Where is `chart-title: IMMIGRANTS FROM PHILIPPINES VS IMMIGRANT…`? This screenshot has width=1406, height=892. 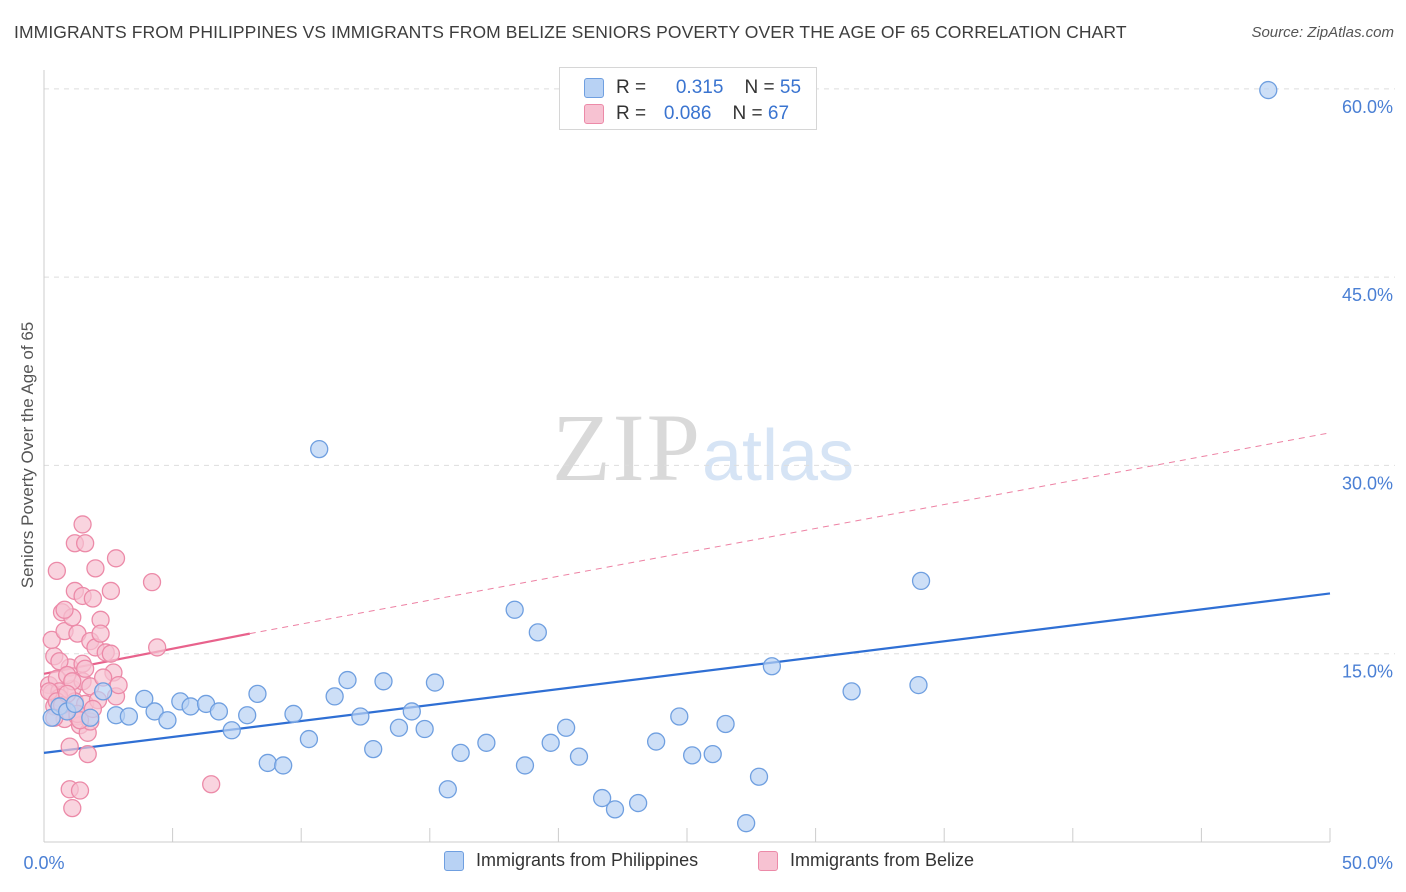
chart-title: IMMIGRANTS FROM PHILIPPINES VS IMMIGRANT… is located at coordinates (570, 32).